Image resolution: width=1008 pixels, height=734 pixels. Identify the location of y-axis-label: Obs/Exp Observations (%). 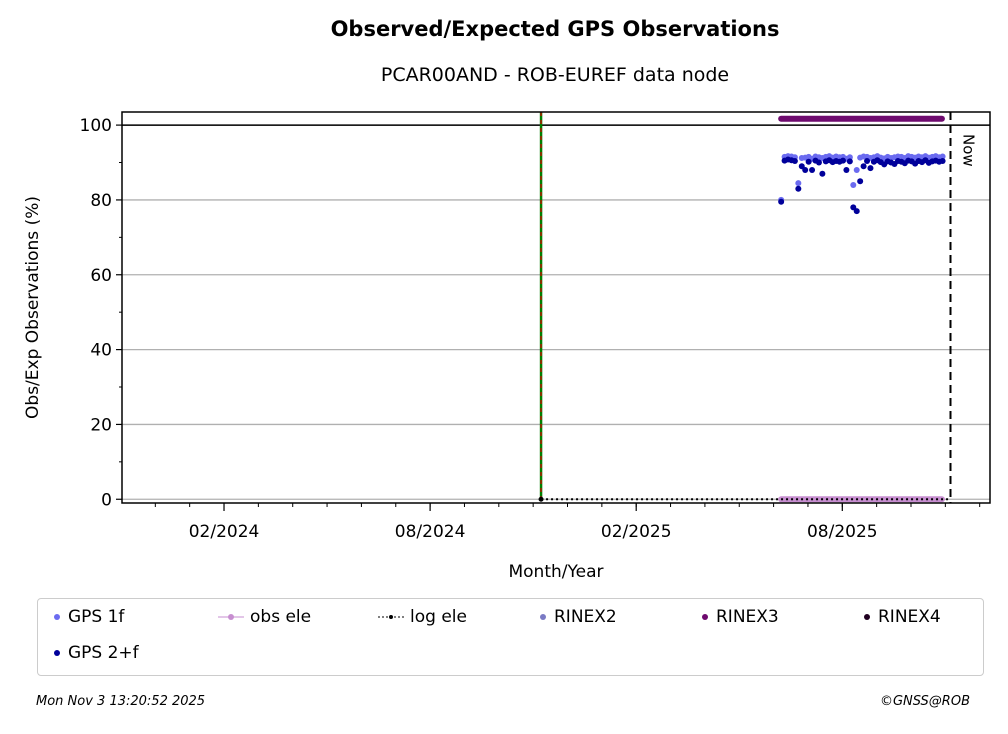
(33, 307).